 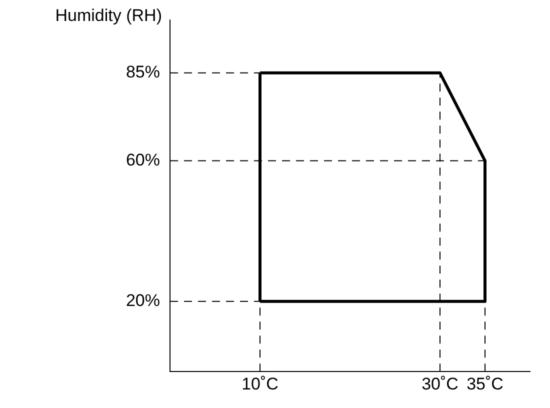 What do you see at coordinates (108, 16) in the screenshot?
I see `y-axis-title: Humidity (RH)` at bounding box center [108, 16].